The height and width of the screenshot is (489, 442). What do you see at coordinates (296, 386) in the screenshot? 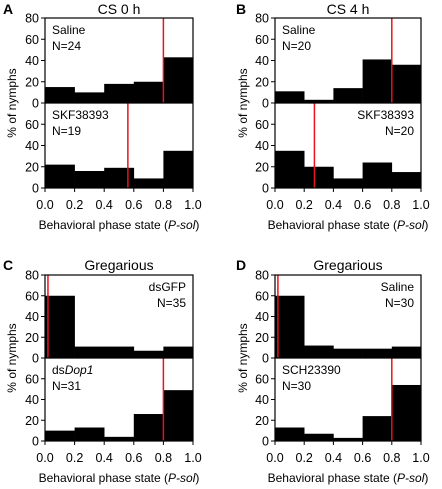
I see `sample-size-label: N=30` at bounding box center [296, 386].